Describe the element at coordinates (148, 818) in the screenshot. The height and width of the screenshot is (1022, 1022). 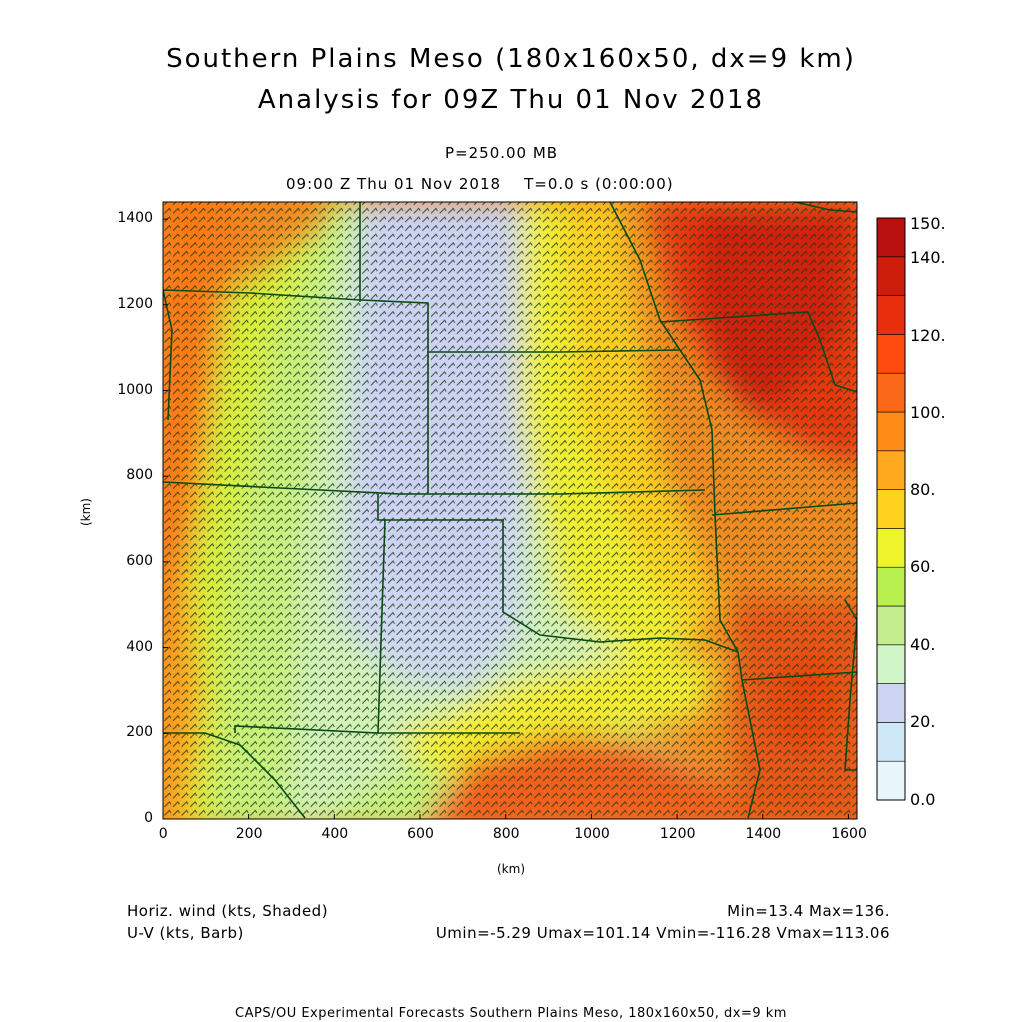
I see `y-tick-label: 0` at that location.